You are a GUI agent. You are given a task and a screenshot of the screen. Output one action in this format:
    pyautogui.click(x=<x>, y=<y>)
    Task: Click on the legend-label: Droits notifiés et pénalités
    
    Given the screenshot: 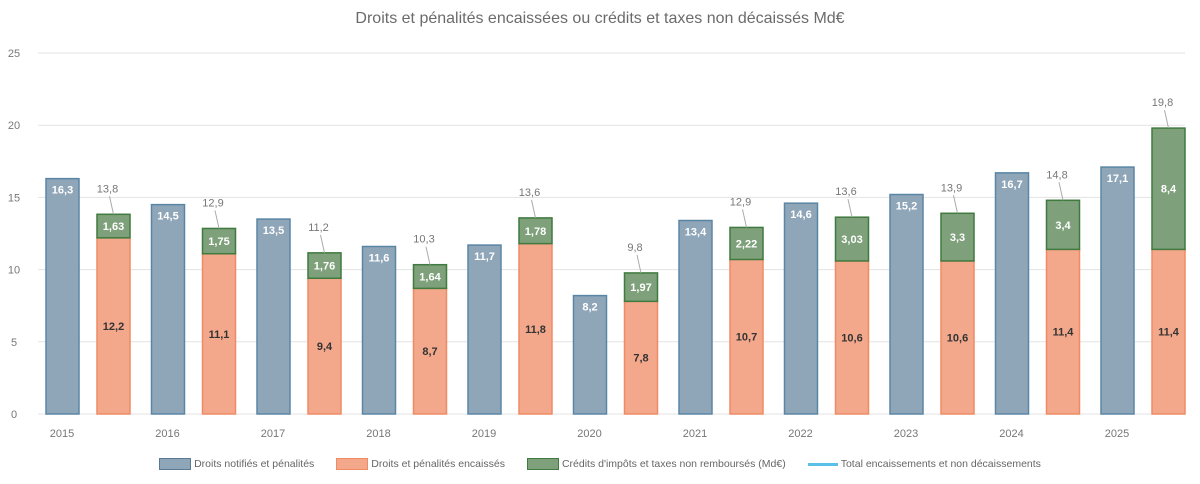 What is the action you would take?
    pyautogui.click(x=254, y=464)
    